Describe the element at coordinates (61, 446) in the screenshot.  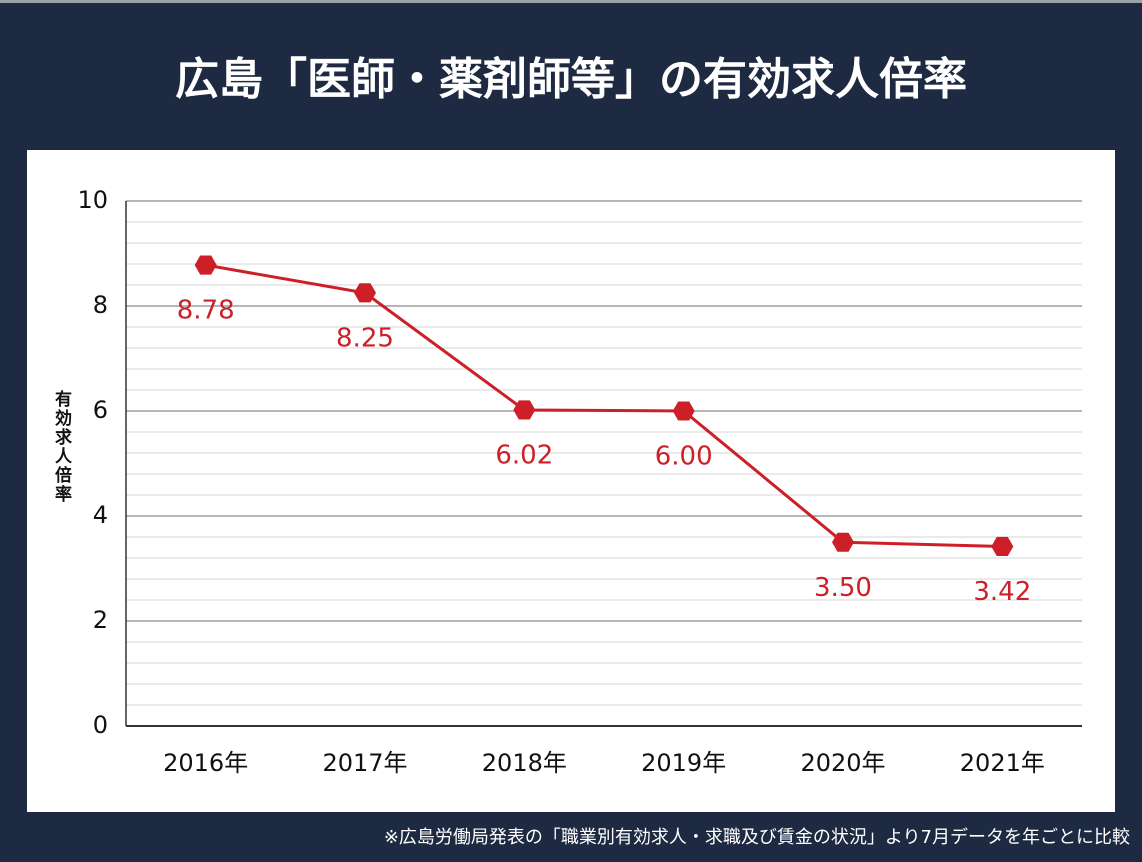
I see `y-axis-label: 有効求人倍率` at that location.